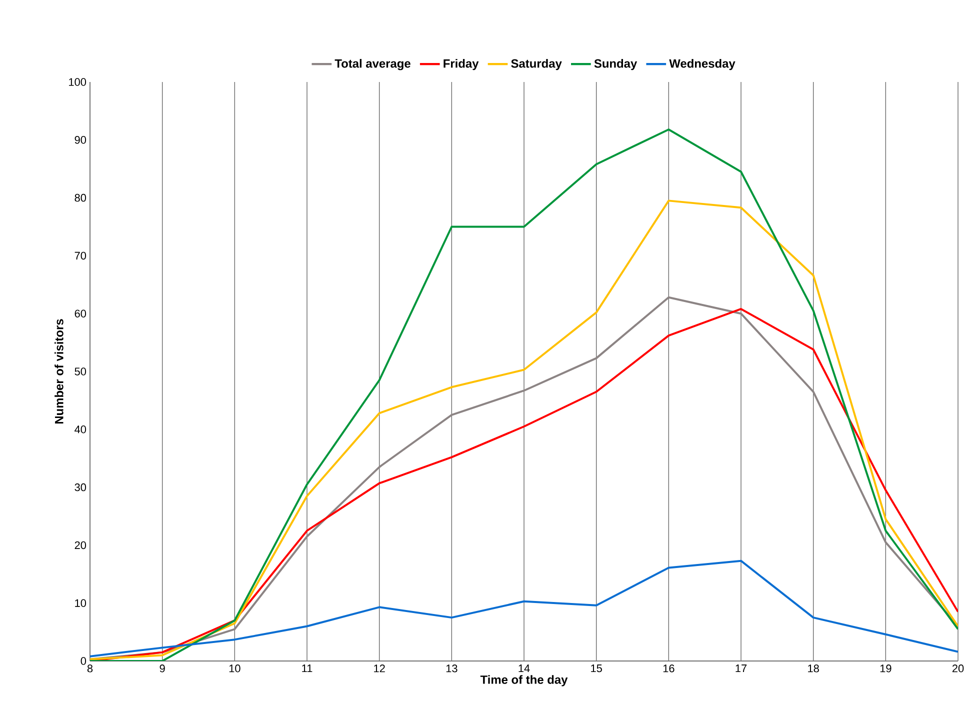 This screenshot has height=716, width=973. What do you see at coordinates (80, 256) in the screenshot?
I see `y-tick-label: 70` at bounding box center [80, 256].